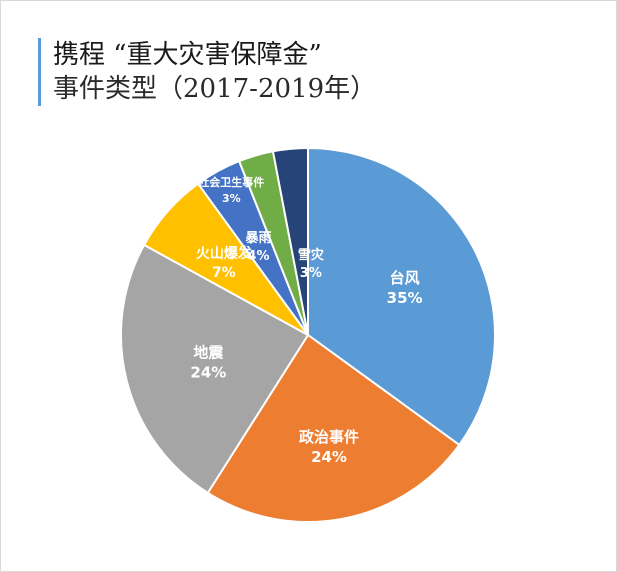  Describe the element at coordinates (207, 72) in the screenshot. I see `chart-title: 携程 “重大灾害保障金” 事件类型（2017-2019年）` at that location.